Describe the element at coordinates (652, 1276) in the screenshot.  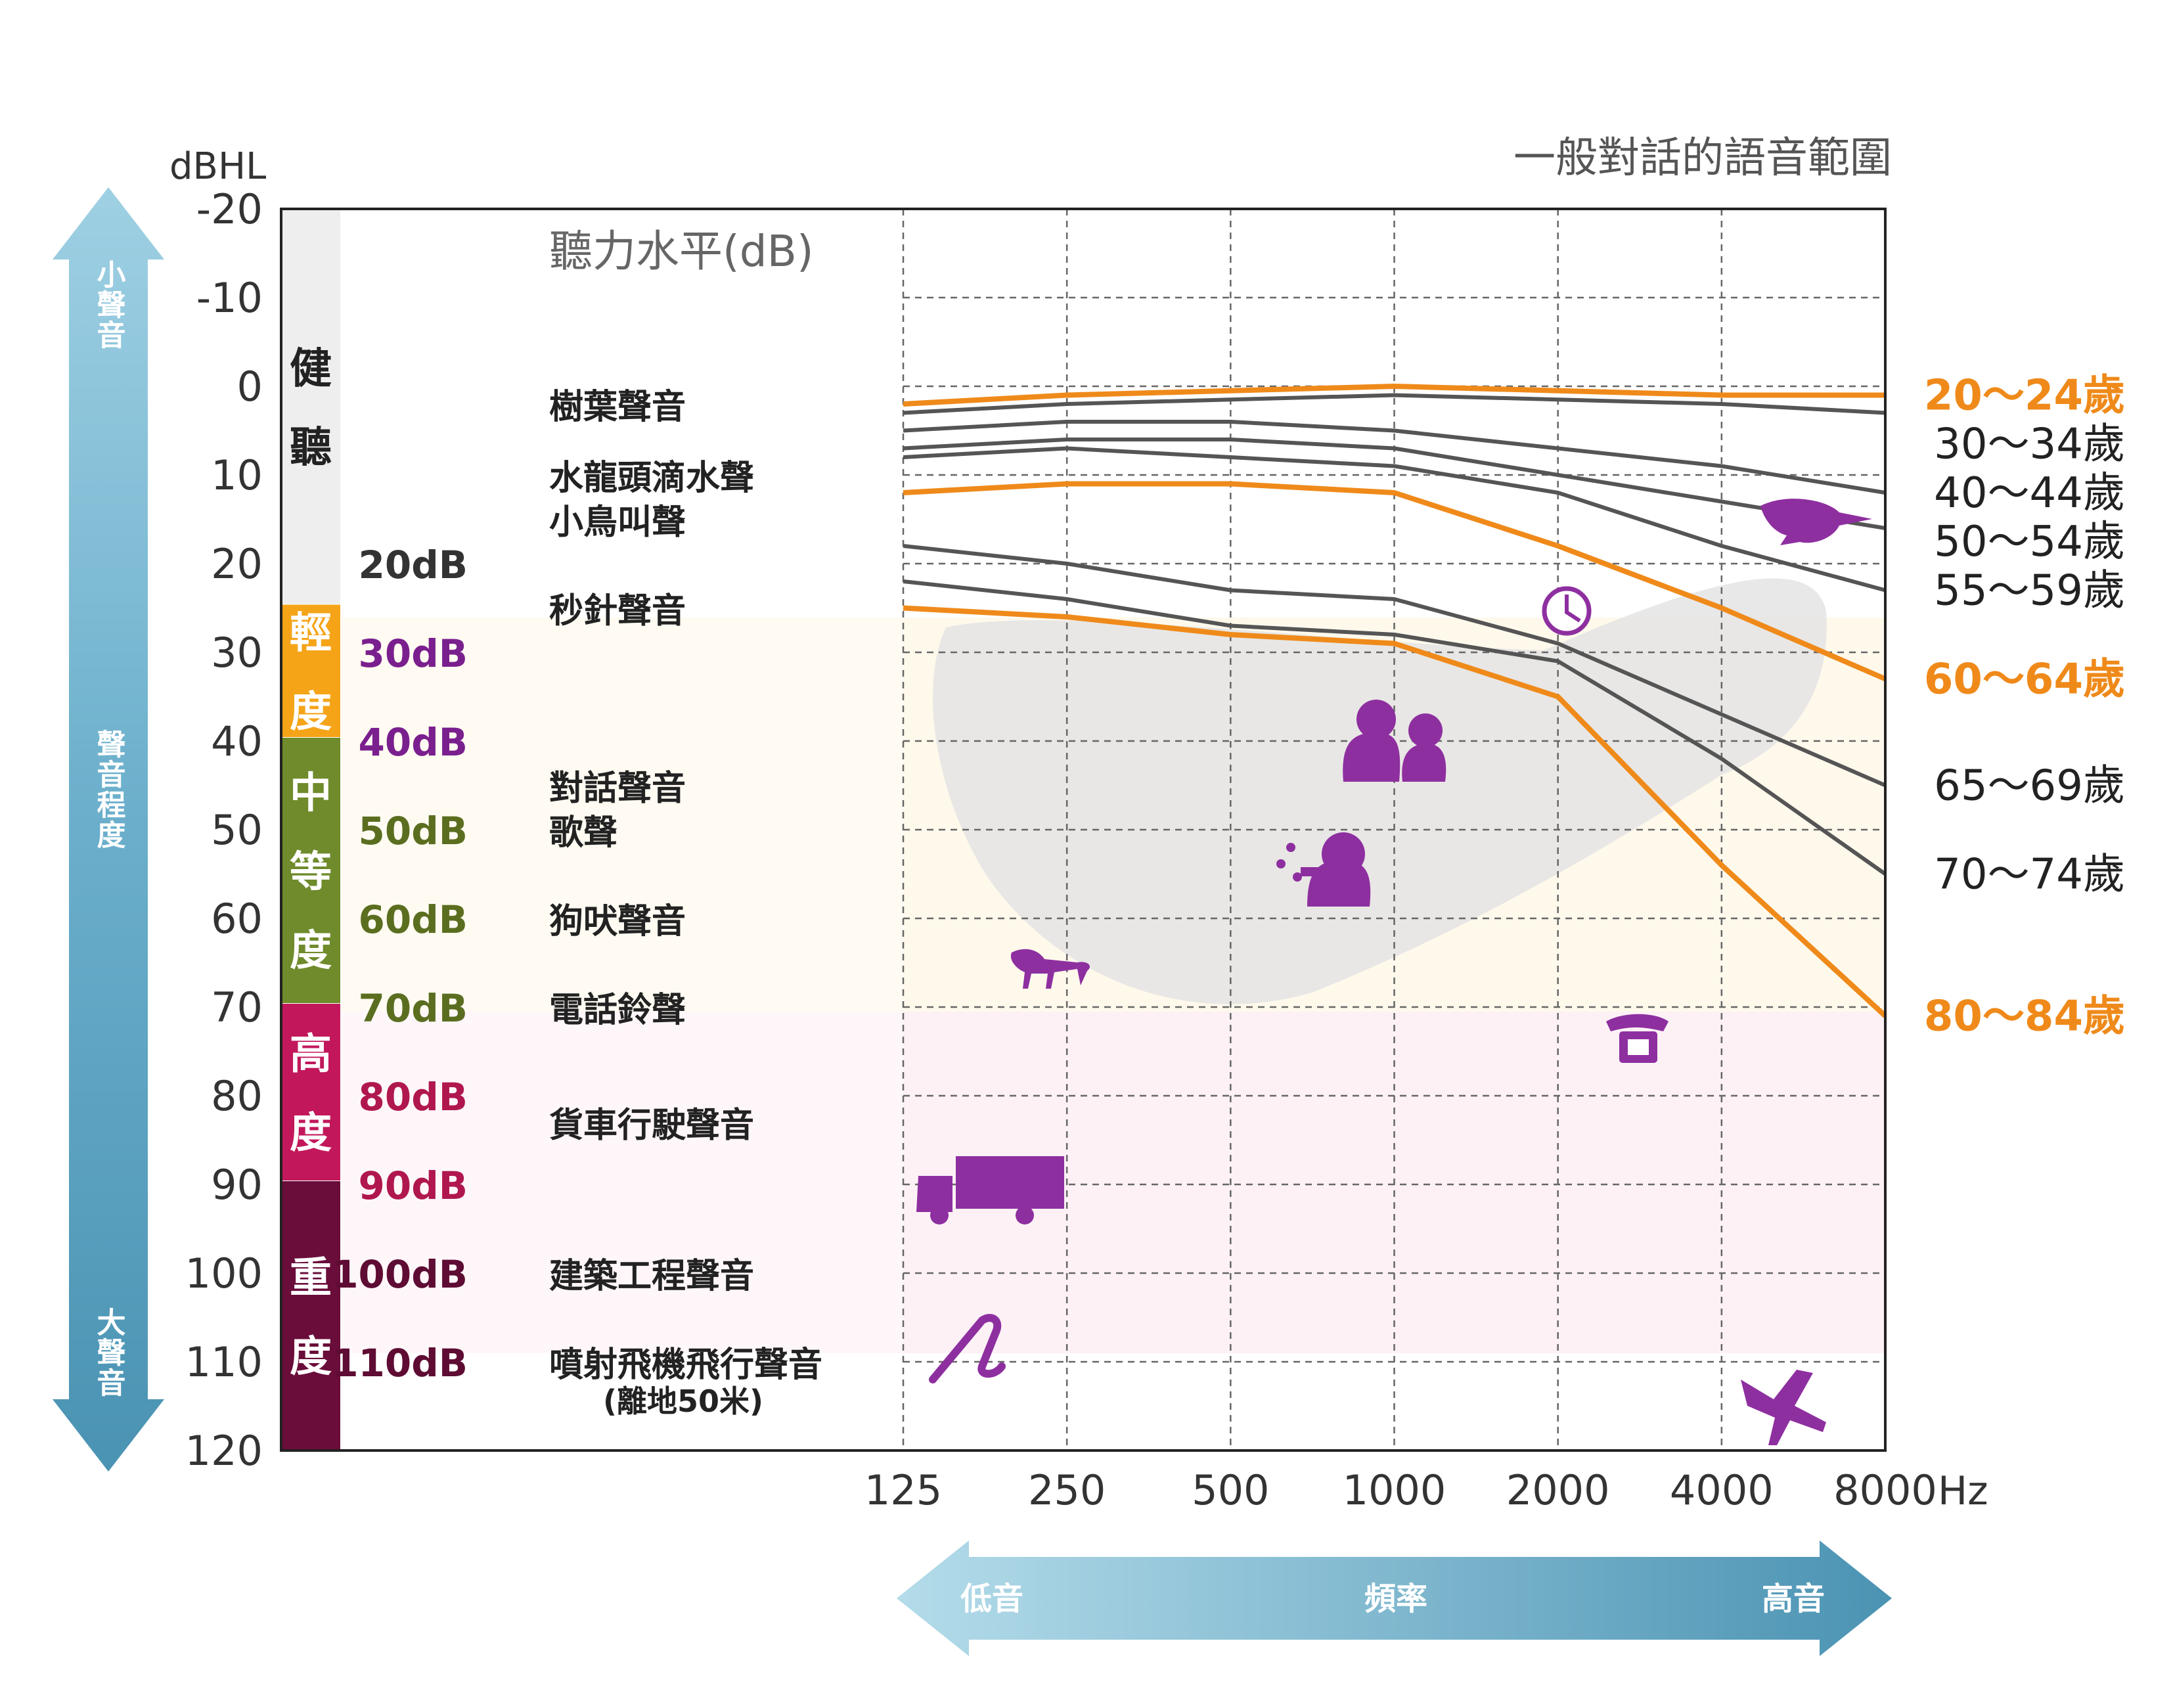
I see `sound-example-label: 建築工程聲音` at that location.